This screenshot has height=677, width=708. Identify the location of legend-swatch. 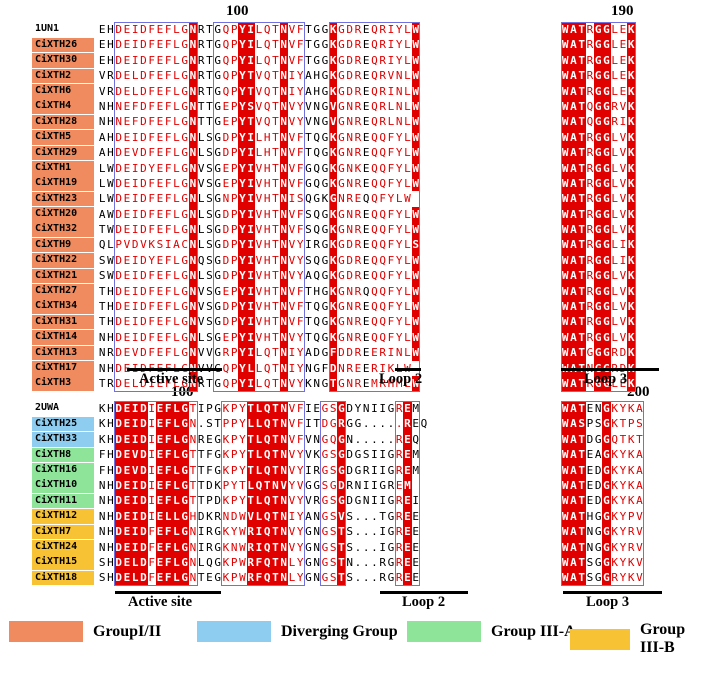
(444, 631).